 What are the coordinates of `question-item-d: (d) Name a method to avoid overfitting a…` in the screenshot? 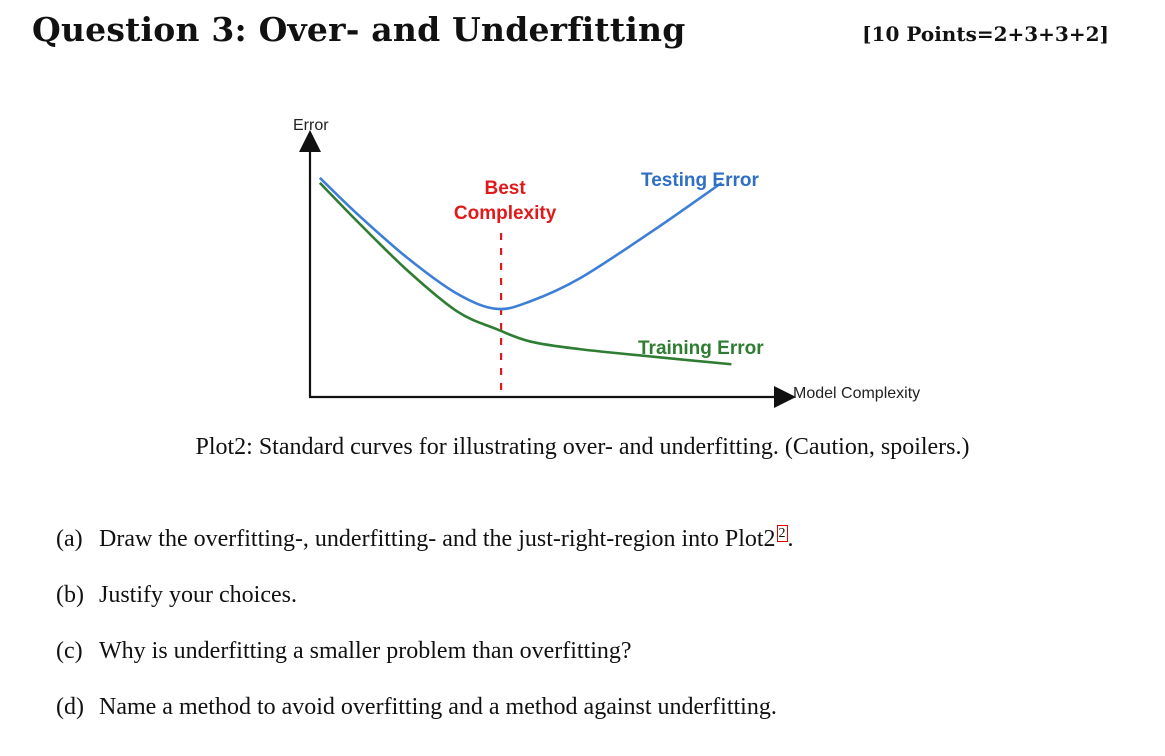 It's located at (425, 722).